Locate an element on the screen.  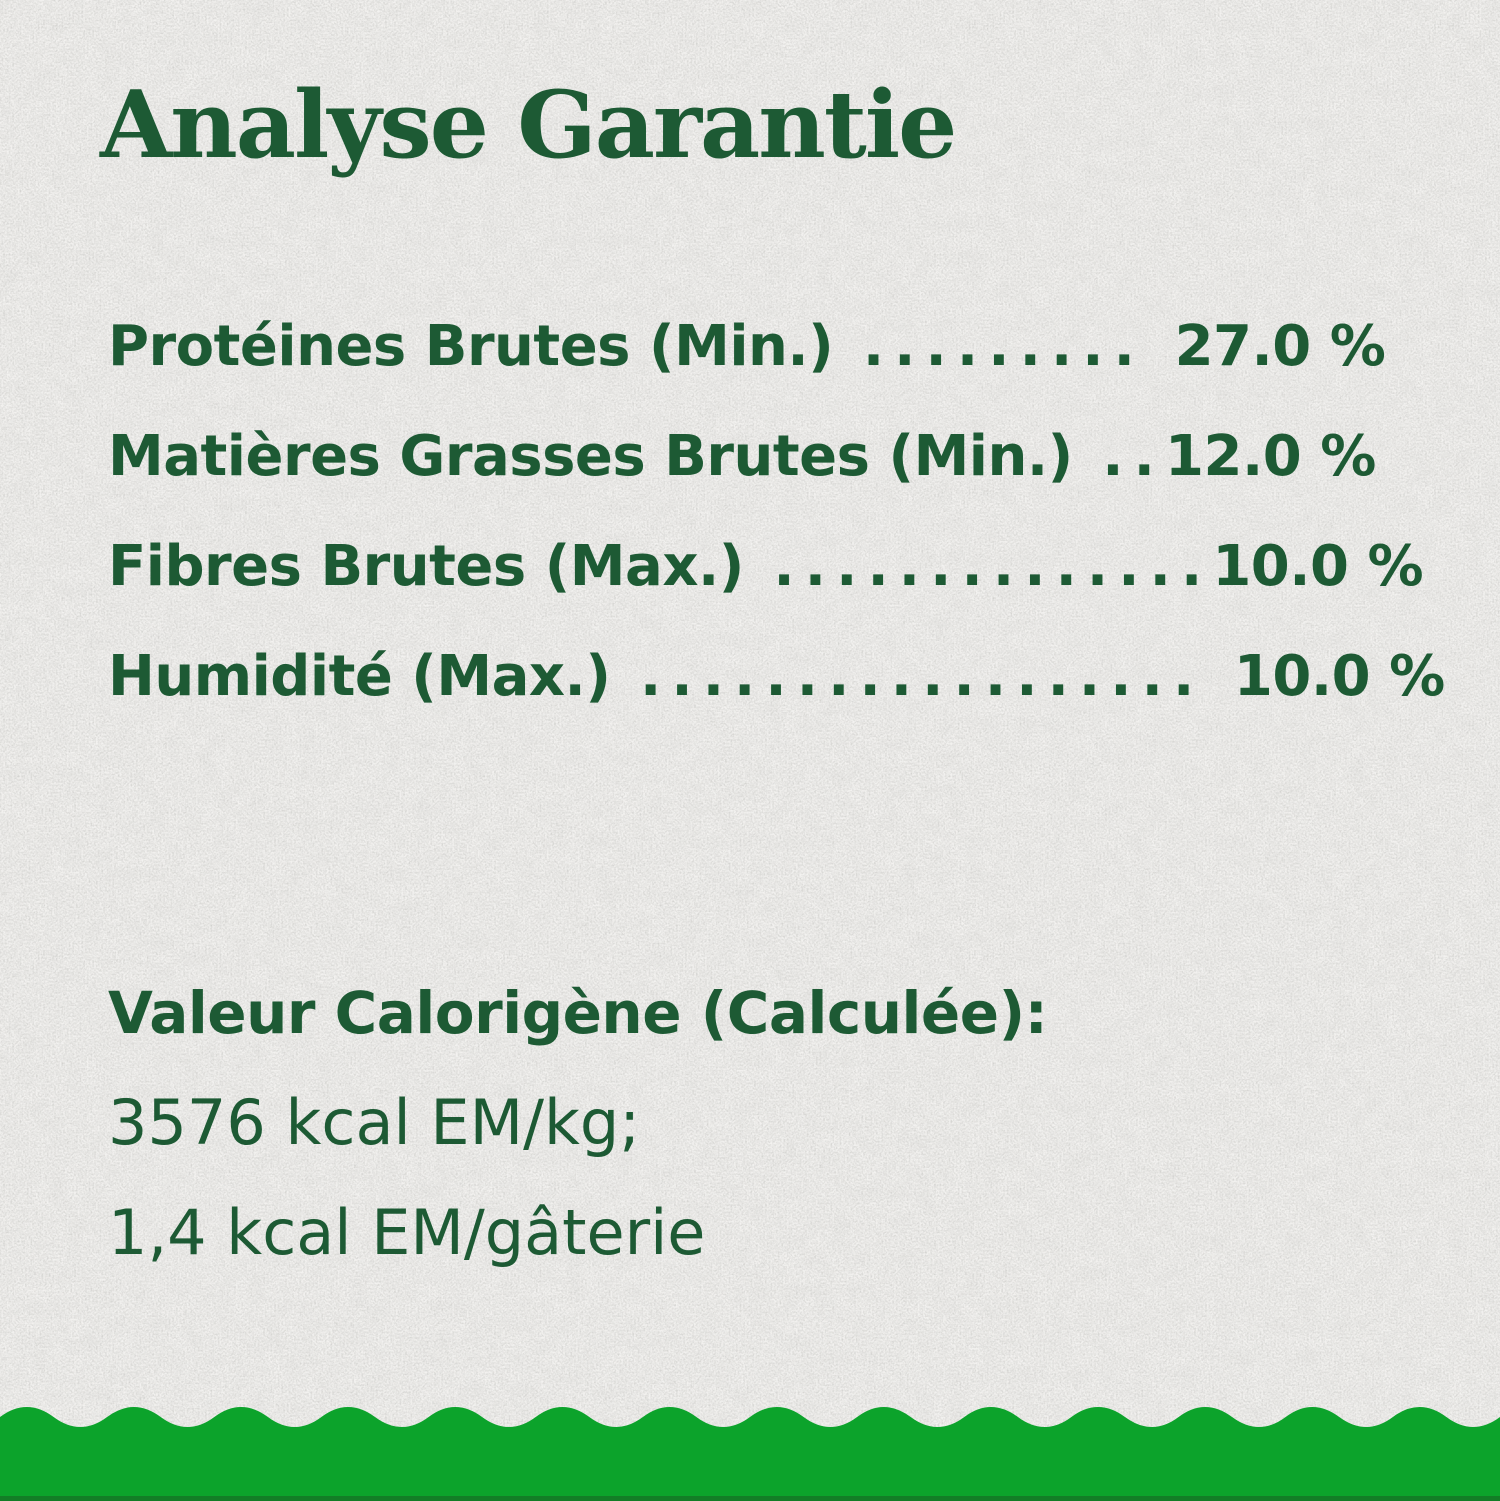
calorie-line-kg: 3576 kcal EM/kg; is located at coordinates (374, 1122).